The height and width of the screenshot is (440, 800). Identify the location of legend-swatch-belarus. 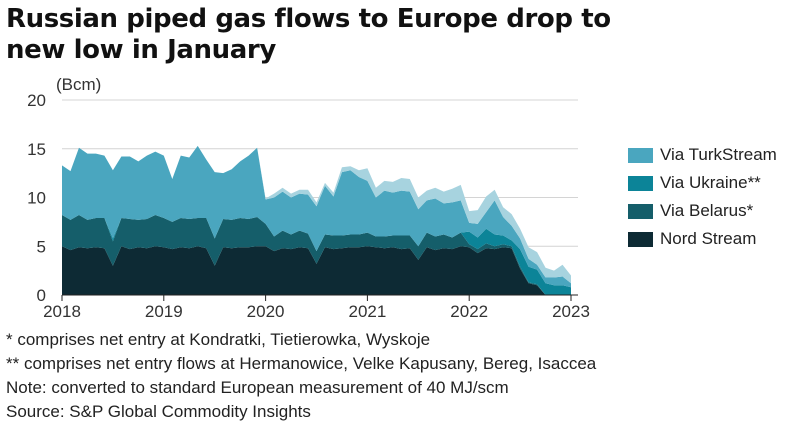
(640, 211).